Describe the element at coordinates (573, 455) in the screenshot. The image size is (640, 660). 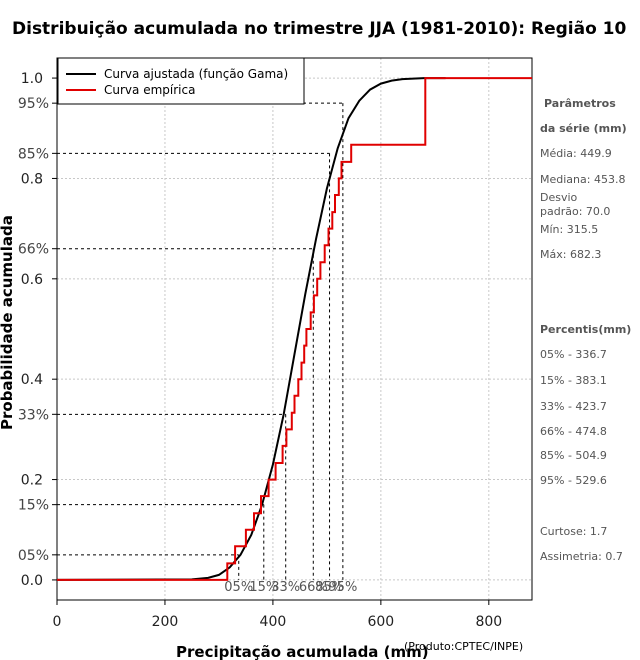
I see `stat-p85: 85% - 504.9` at that location.